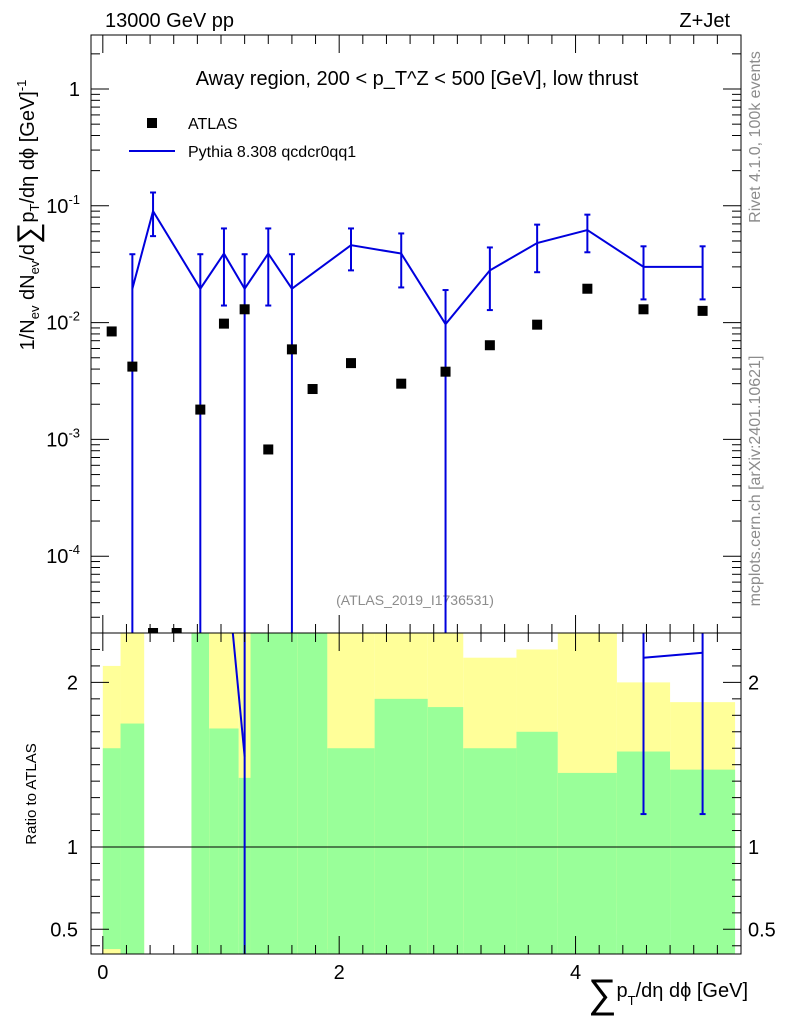 The height and width of the screenshot is (1024, 786). Describe the element at coordinates (169, 21) in the screenshot. I see `energy-label: 13000 GeV pp` at that location.